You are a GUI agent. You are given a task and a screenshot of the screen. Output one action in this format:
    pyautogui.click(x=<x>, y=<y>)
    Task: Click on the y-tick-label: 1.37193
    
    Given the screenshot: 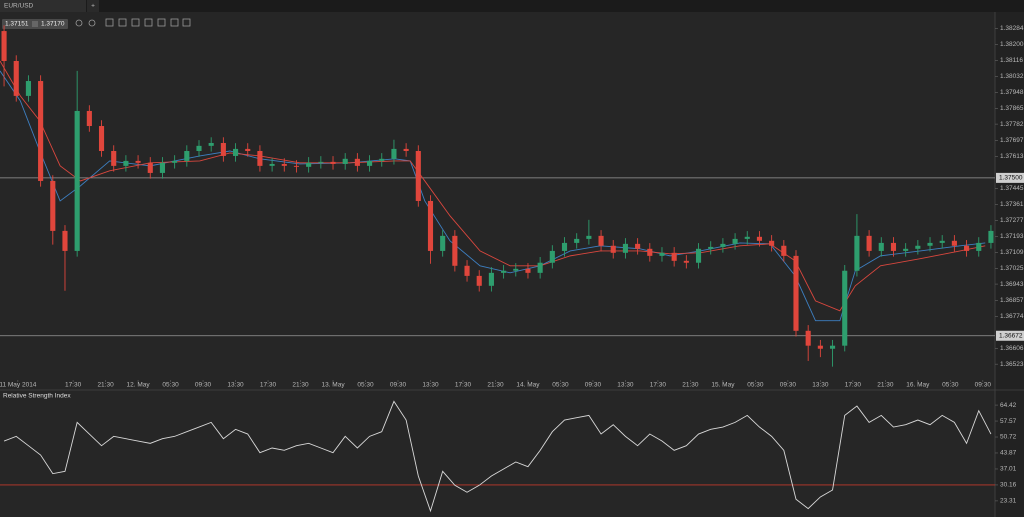 What is the action you would take?
    pyautogui.click(x=1012, y=236)
    